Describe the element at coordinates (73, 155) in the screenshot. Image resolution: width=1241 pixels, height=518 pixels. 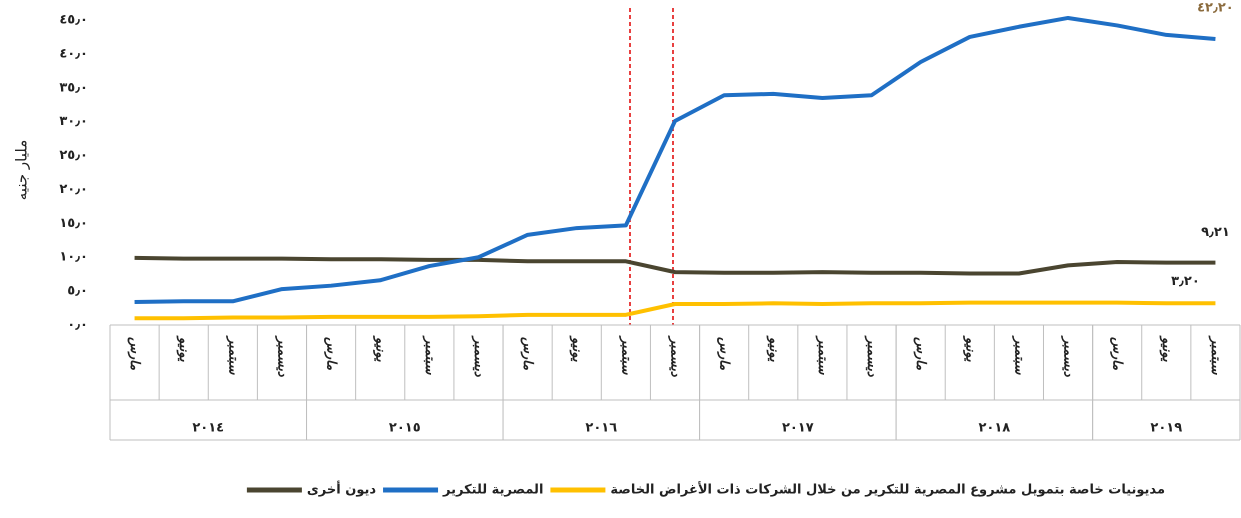
I see `y-tick-label: ٢٥٫٠` at that location.